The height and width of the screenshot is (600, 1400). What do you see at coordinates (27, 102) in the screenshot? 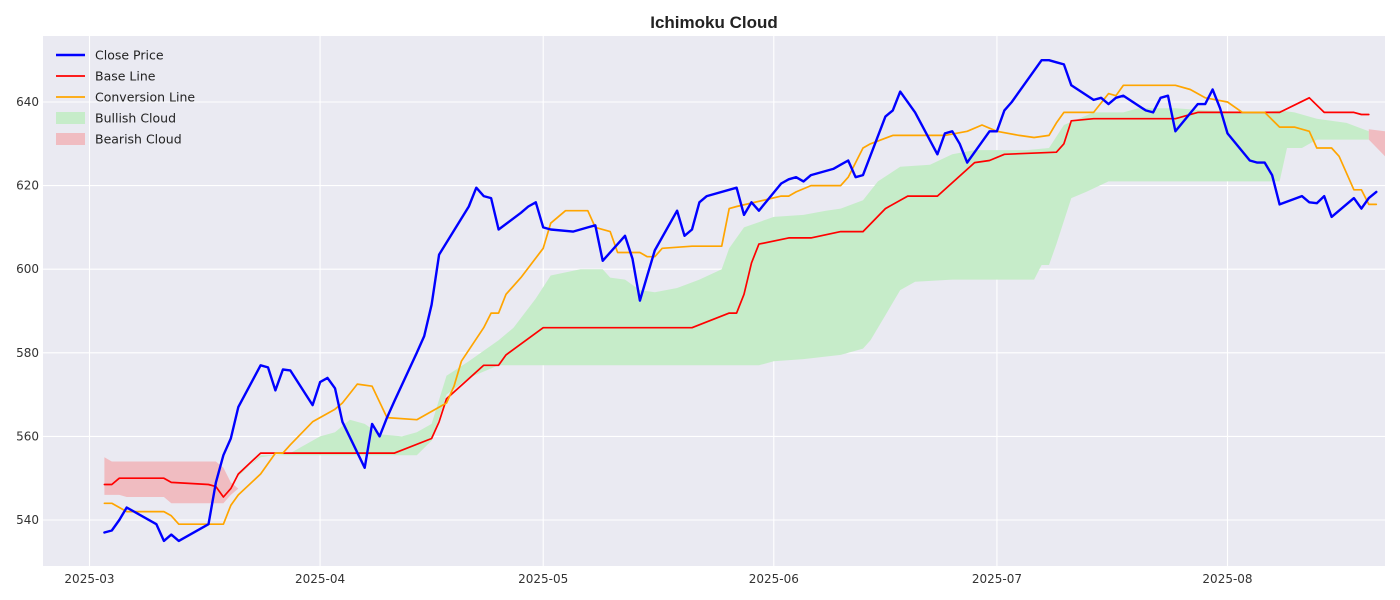
I see `y-tick-label: 640` at bounding box center [27, 102].